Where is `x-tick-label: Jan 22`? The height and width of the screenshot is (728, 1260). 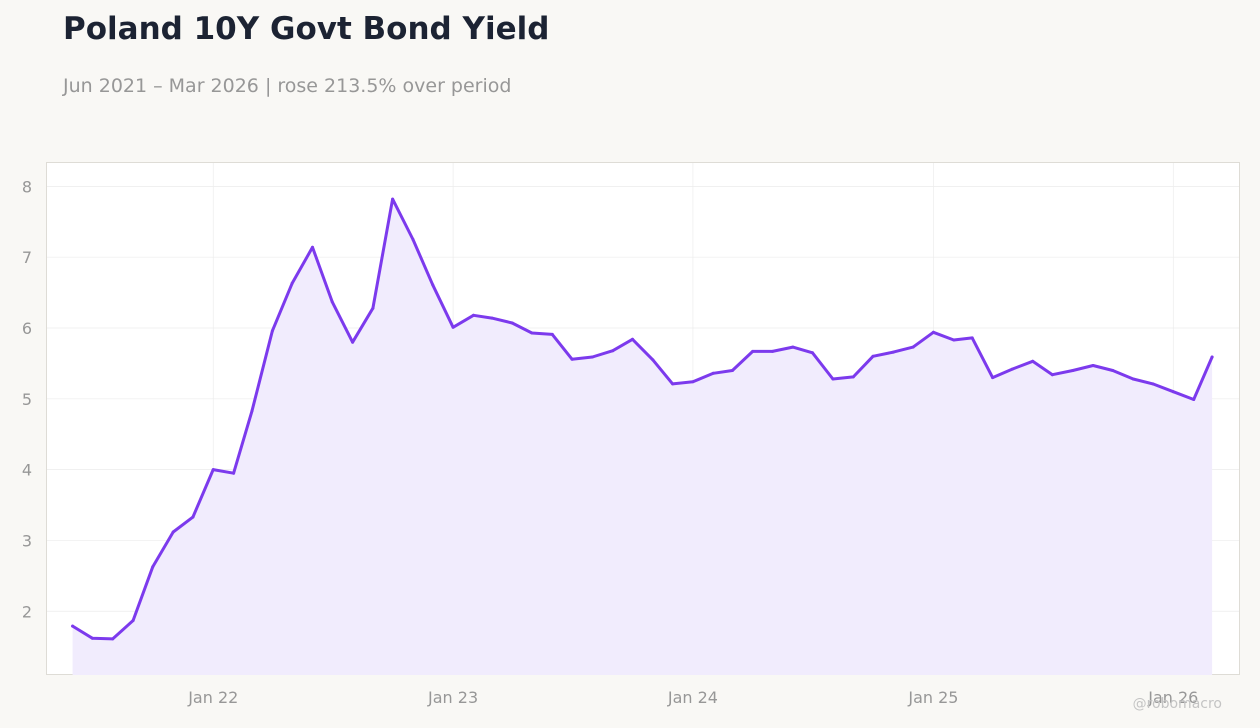 x-tick-label: Jan 22 is located at coordinates (212, 697).